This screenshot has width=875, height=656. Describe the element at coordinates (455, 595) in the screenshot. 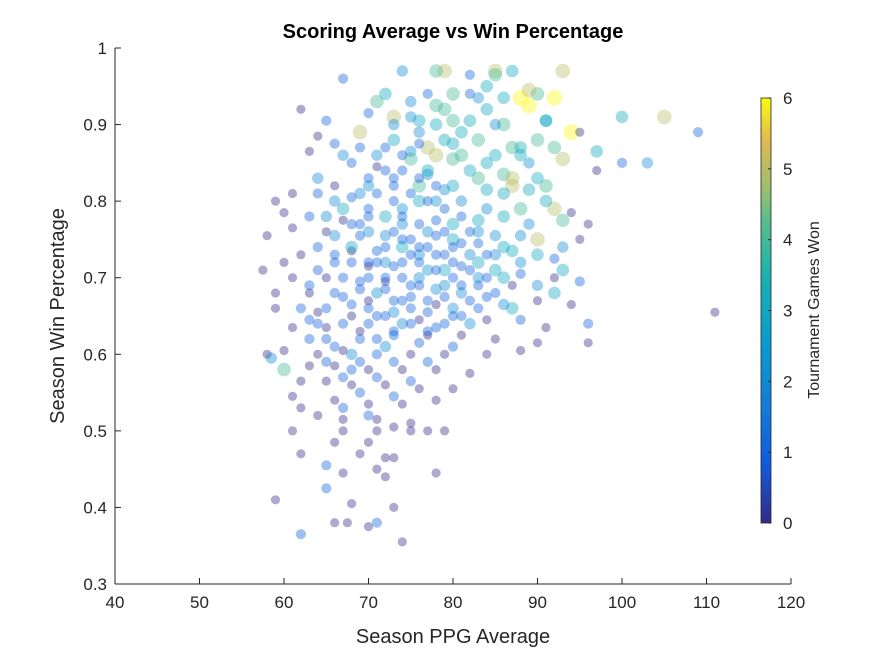

I see `x-ticks: 40 50 60 70 80 90 100 110 120` at that location.